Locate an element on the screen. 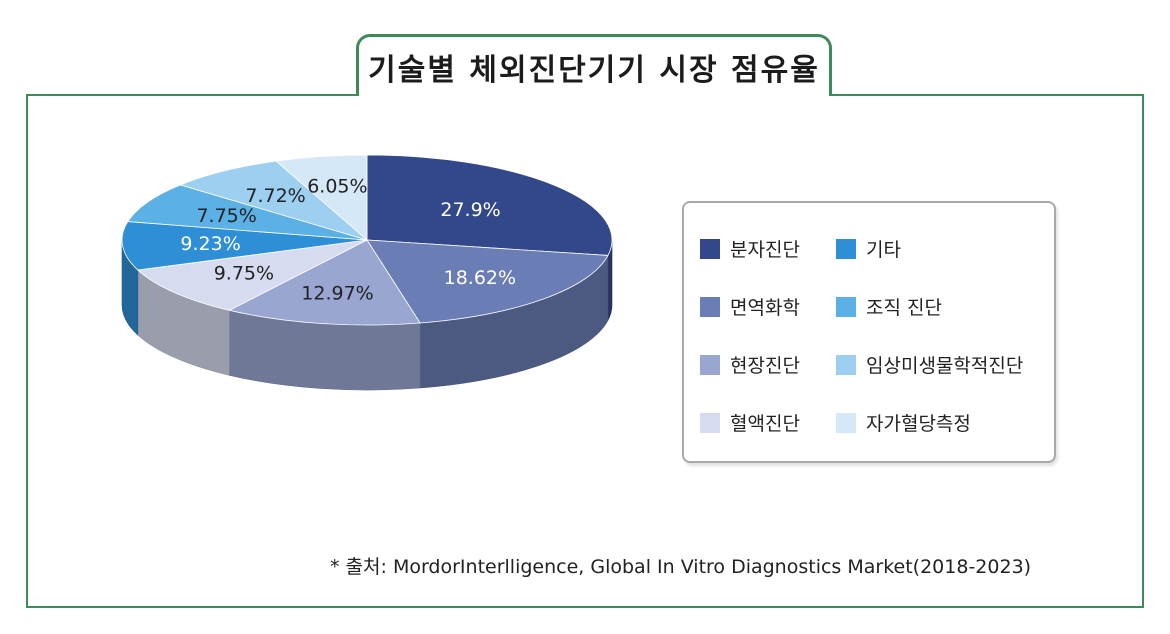  pie-sides is located at coordinates (367, 315).